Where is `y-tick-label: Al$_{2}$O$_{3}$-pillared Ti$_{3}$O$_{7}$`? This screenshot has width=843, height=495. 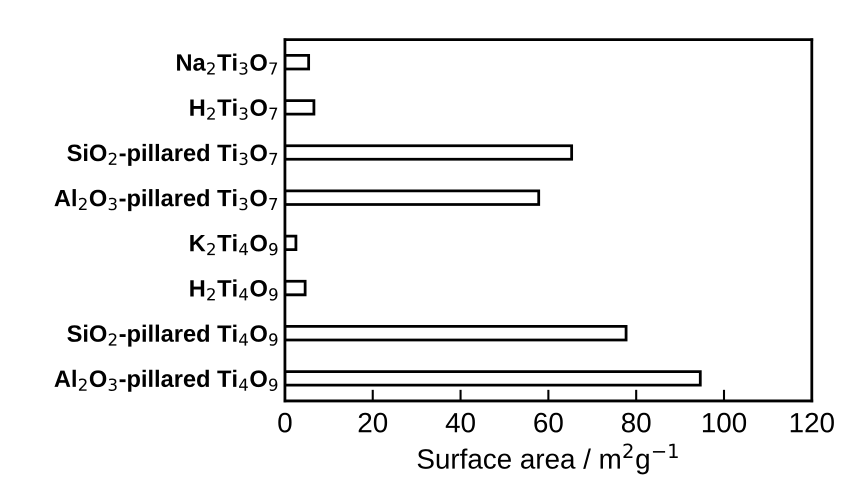 y-tick-label: Al$_{2}$O$_{3}$-pillared Ti$_{3}$O$_{7}$ is located at coordinates (166, 200).